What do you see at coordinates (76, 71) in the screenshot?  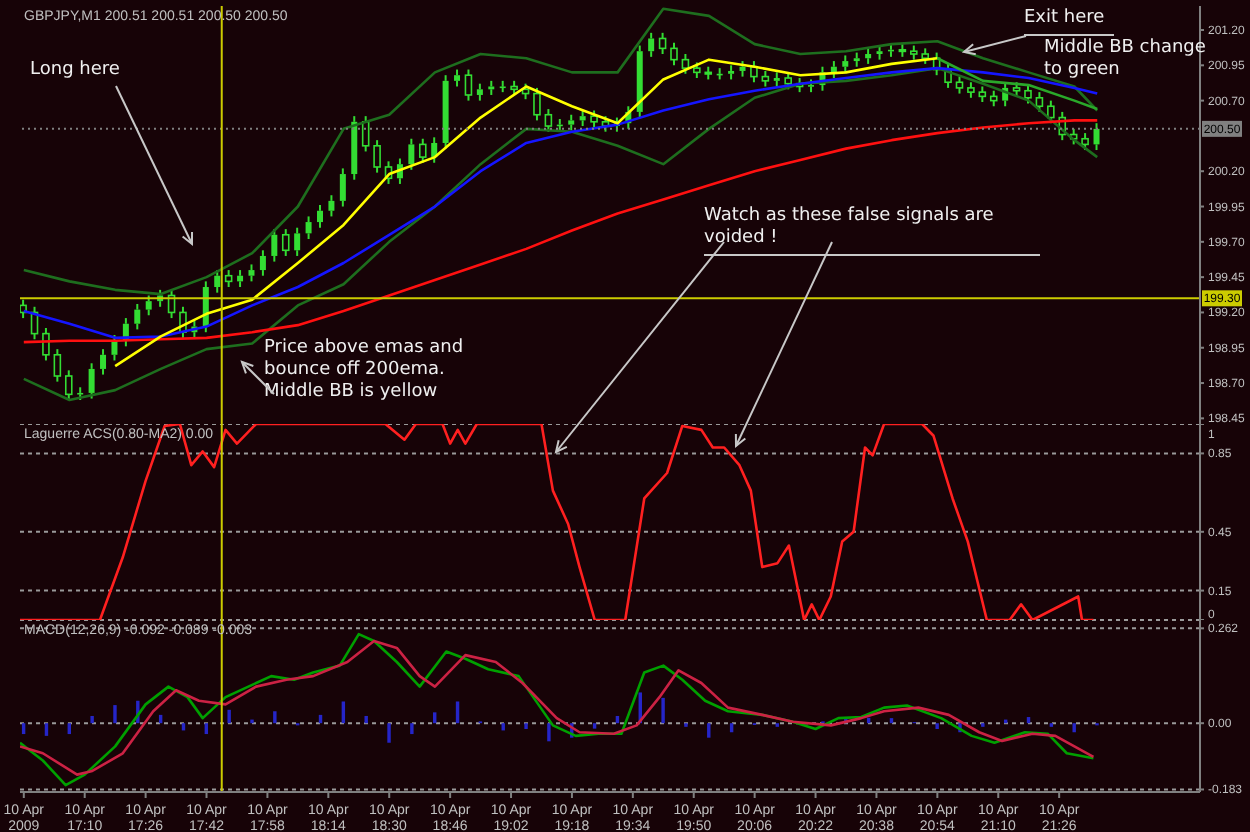 I see `annotation: Long here` at bounding box center [76, 71].